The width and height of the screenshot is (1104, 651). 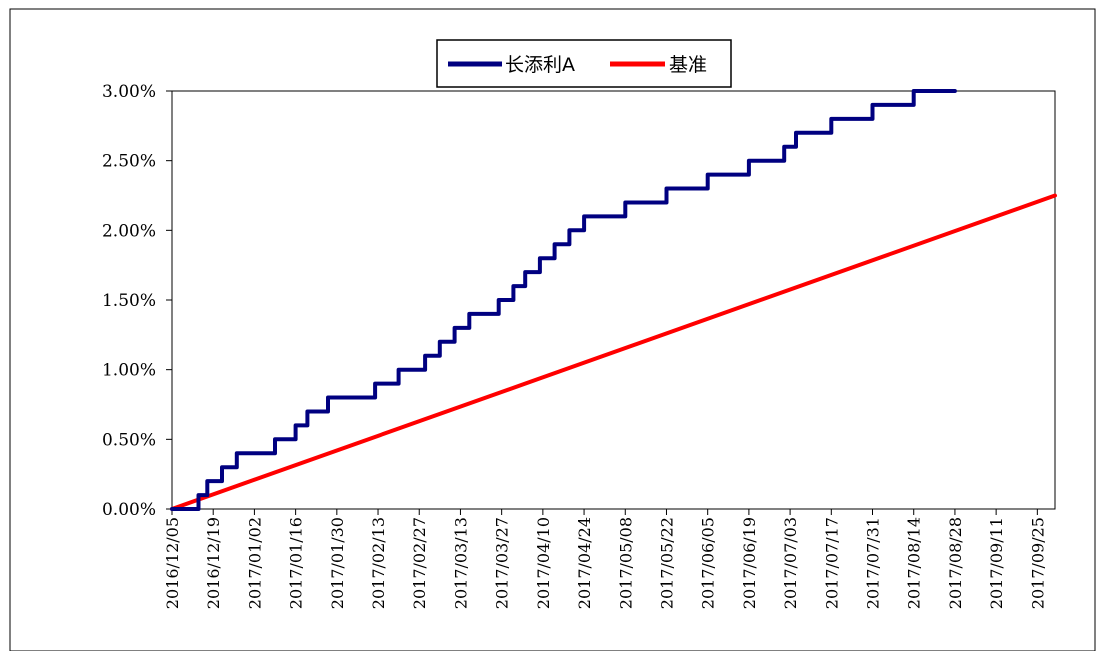 I want to click on y-axis: 0.00% 0.50% 1.00% 1.50% 2.00% 2.50% 3.00%, so click(x=137, y=301).